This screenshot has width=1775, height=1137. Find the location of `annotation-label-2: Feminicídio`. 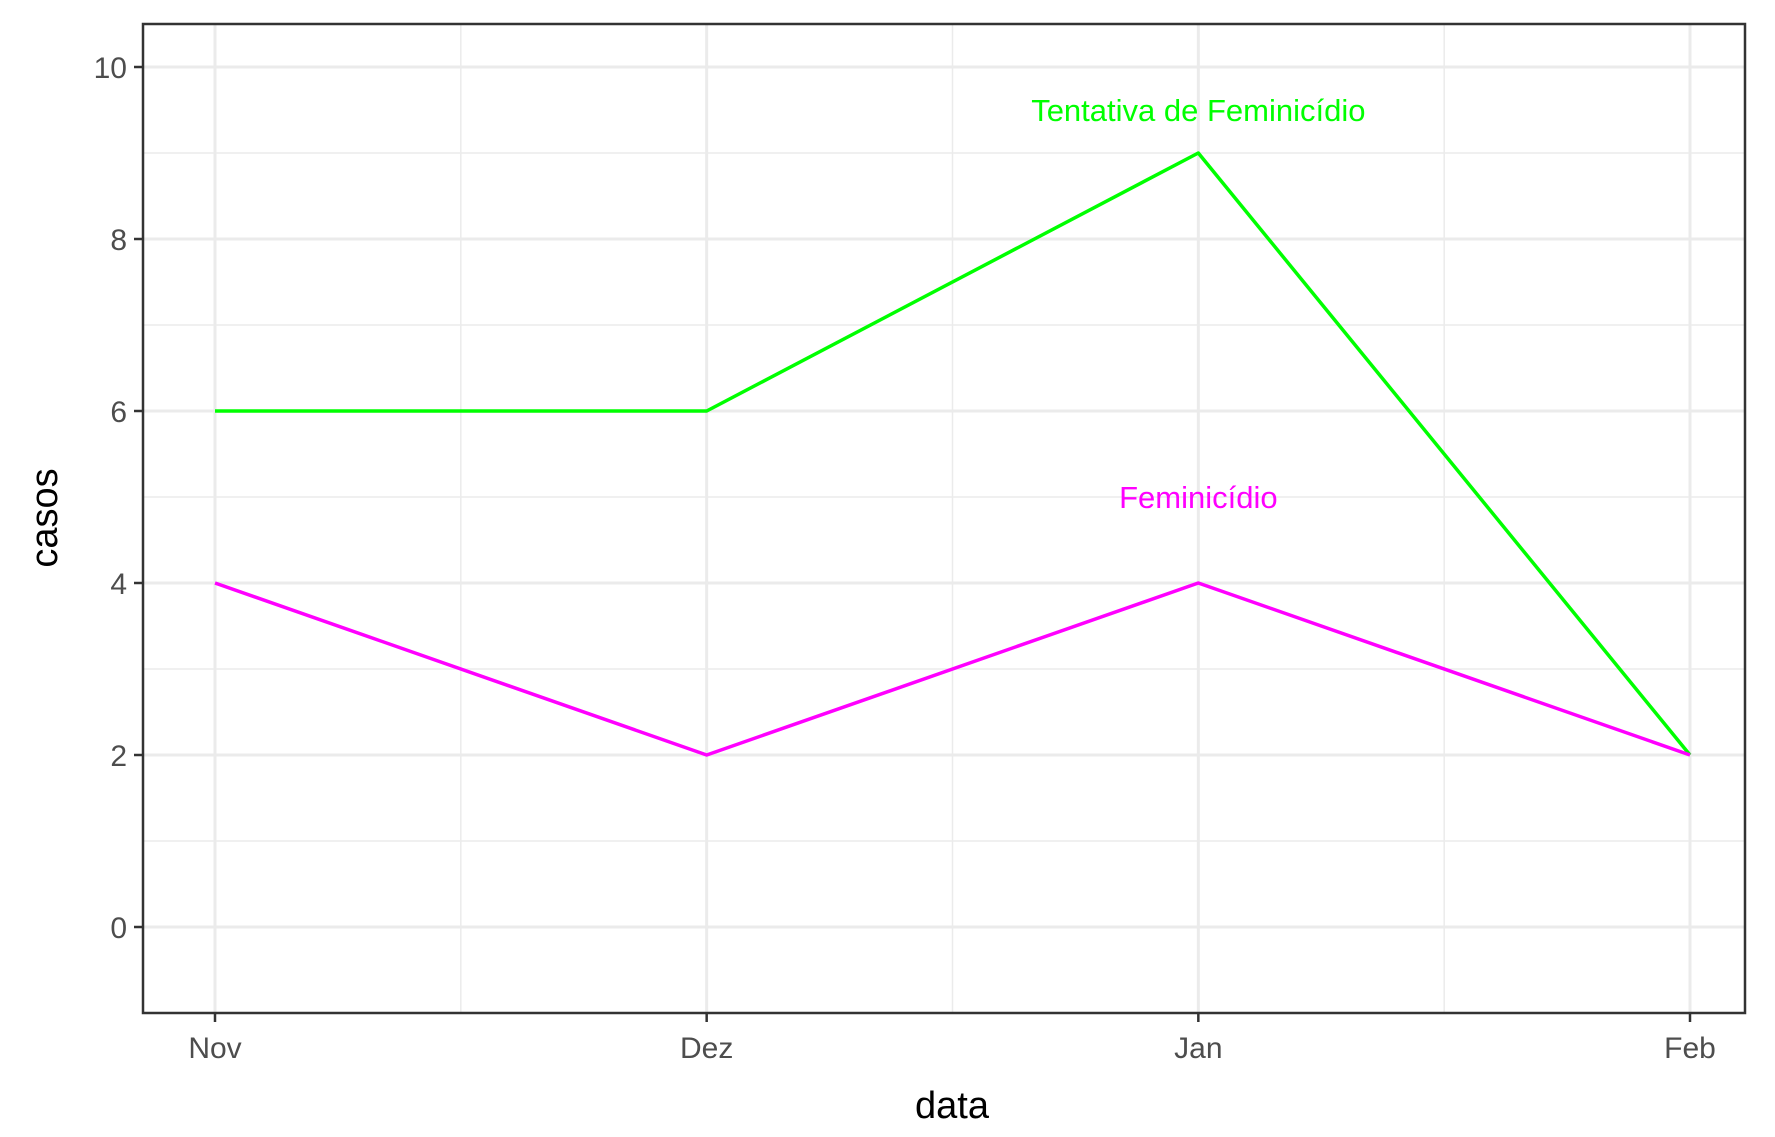

annotation-label-2: Feminicídio is located at coordinates (1198, 497).